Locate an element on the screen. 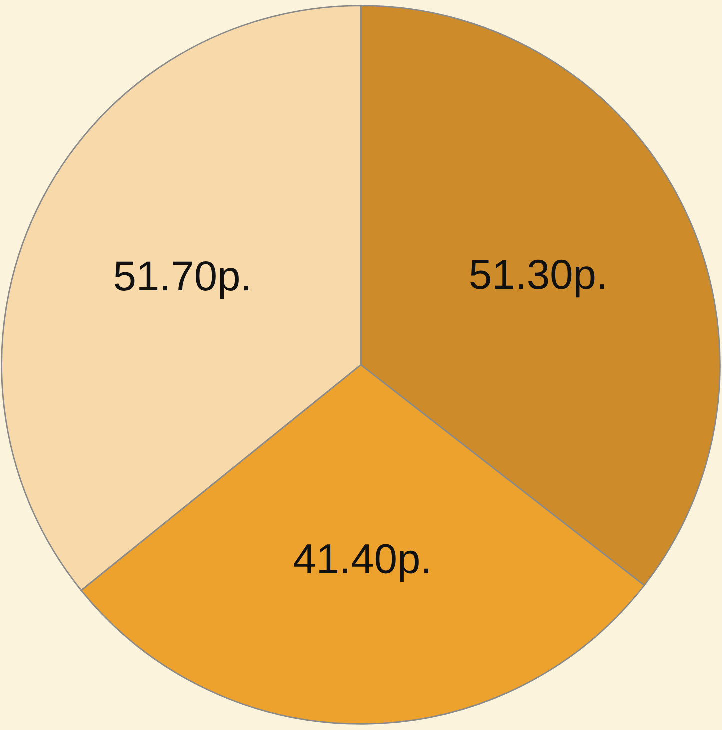 The height and width of the screenshot is (730, 722). data-label: 41.40p. is located at coordinates (361, 563).